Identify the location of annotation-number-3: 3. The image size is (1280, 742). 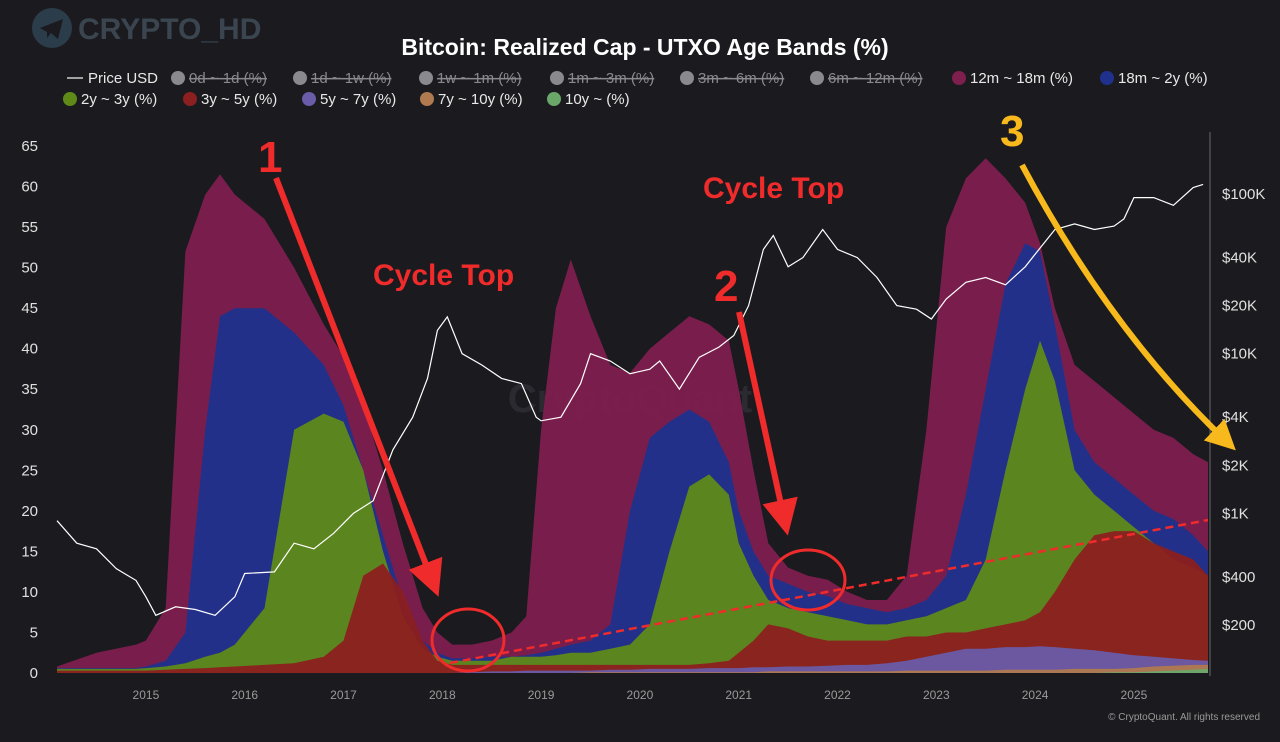
(1012, 131).